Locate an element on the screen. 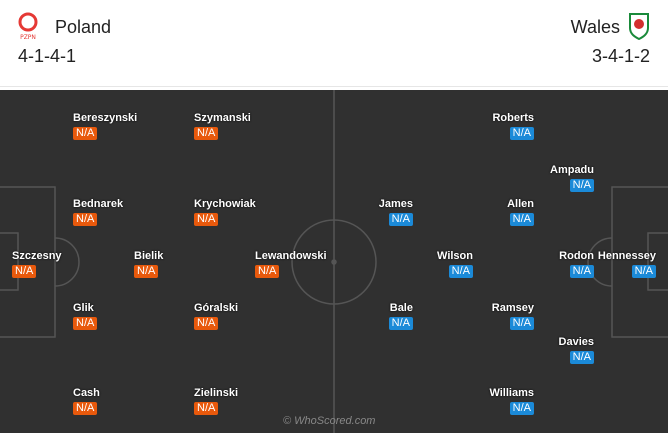 This screenshot has width=668, height=433. player-name: Bielik is located at coordinates (149, 256).